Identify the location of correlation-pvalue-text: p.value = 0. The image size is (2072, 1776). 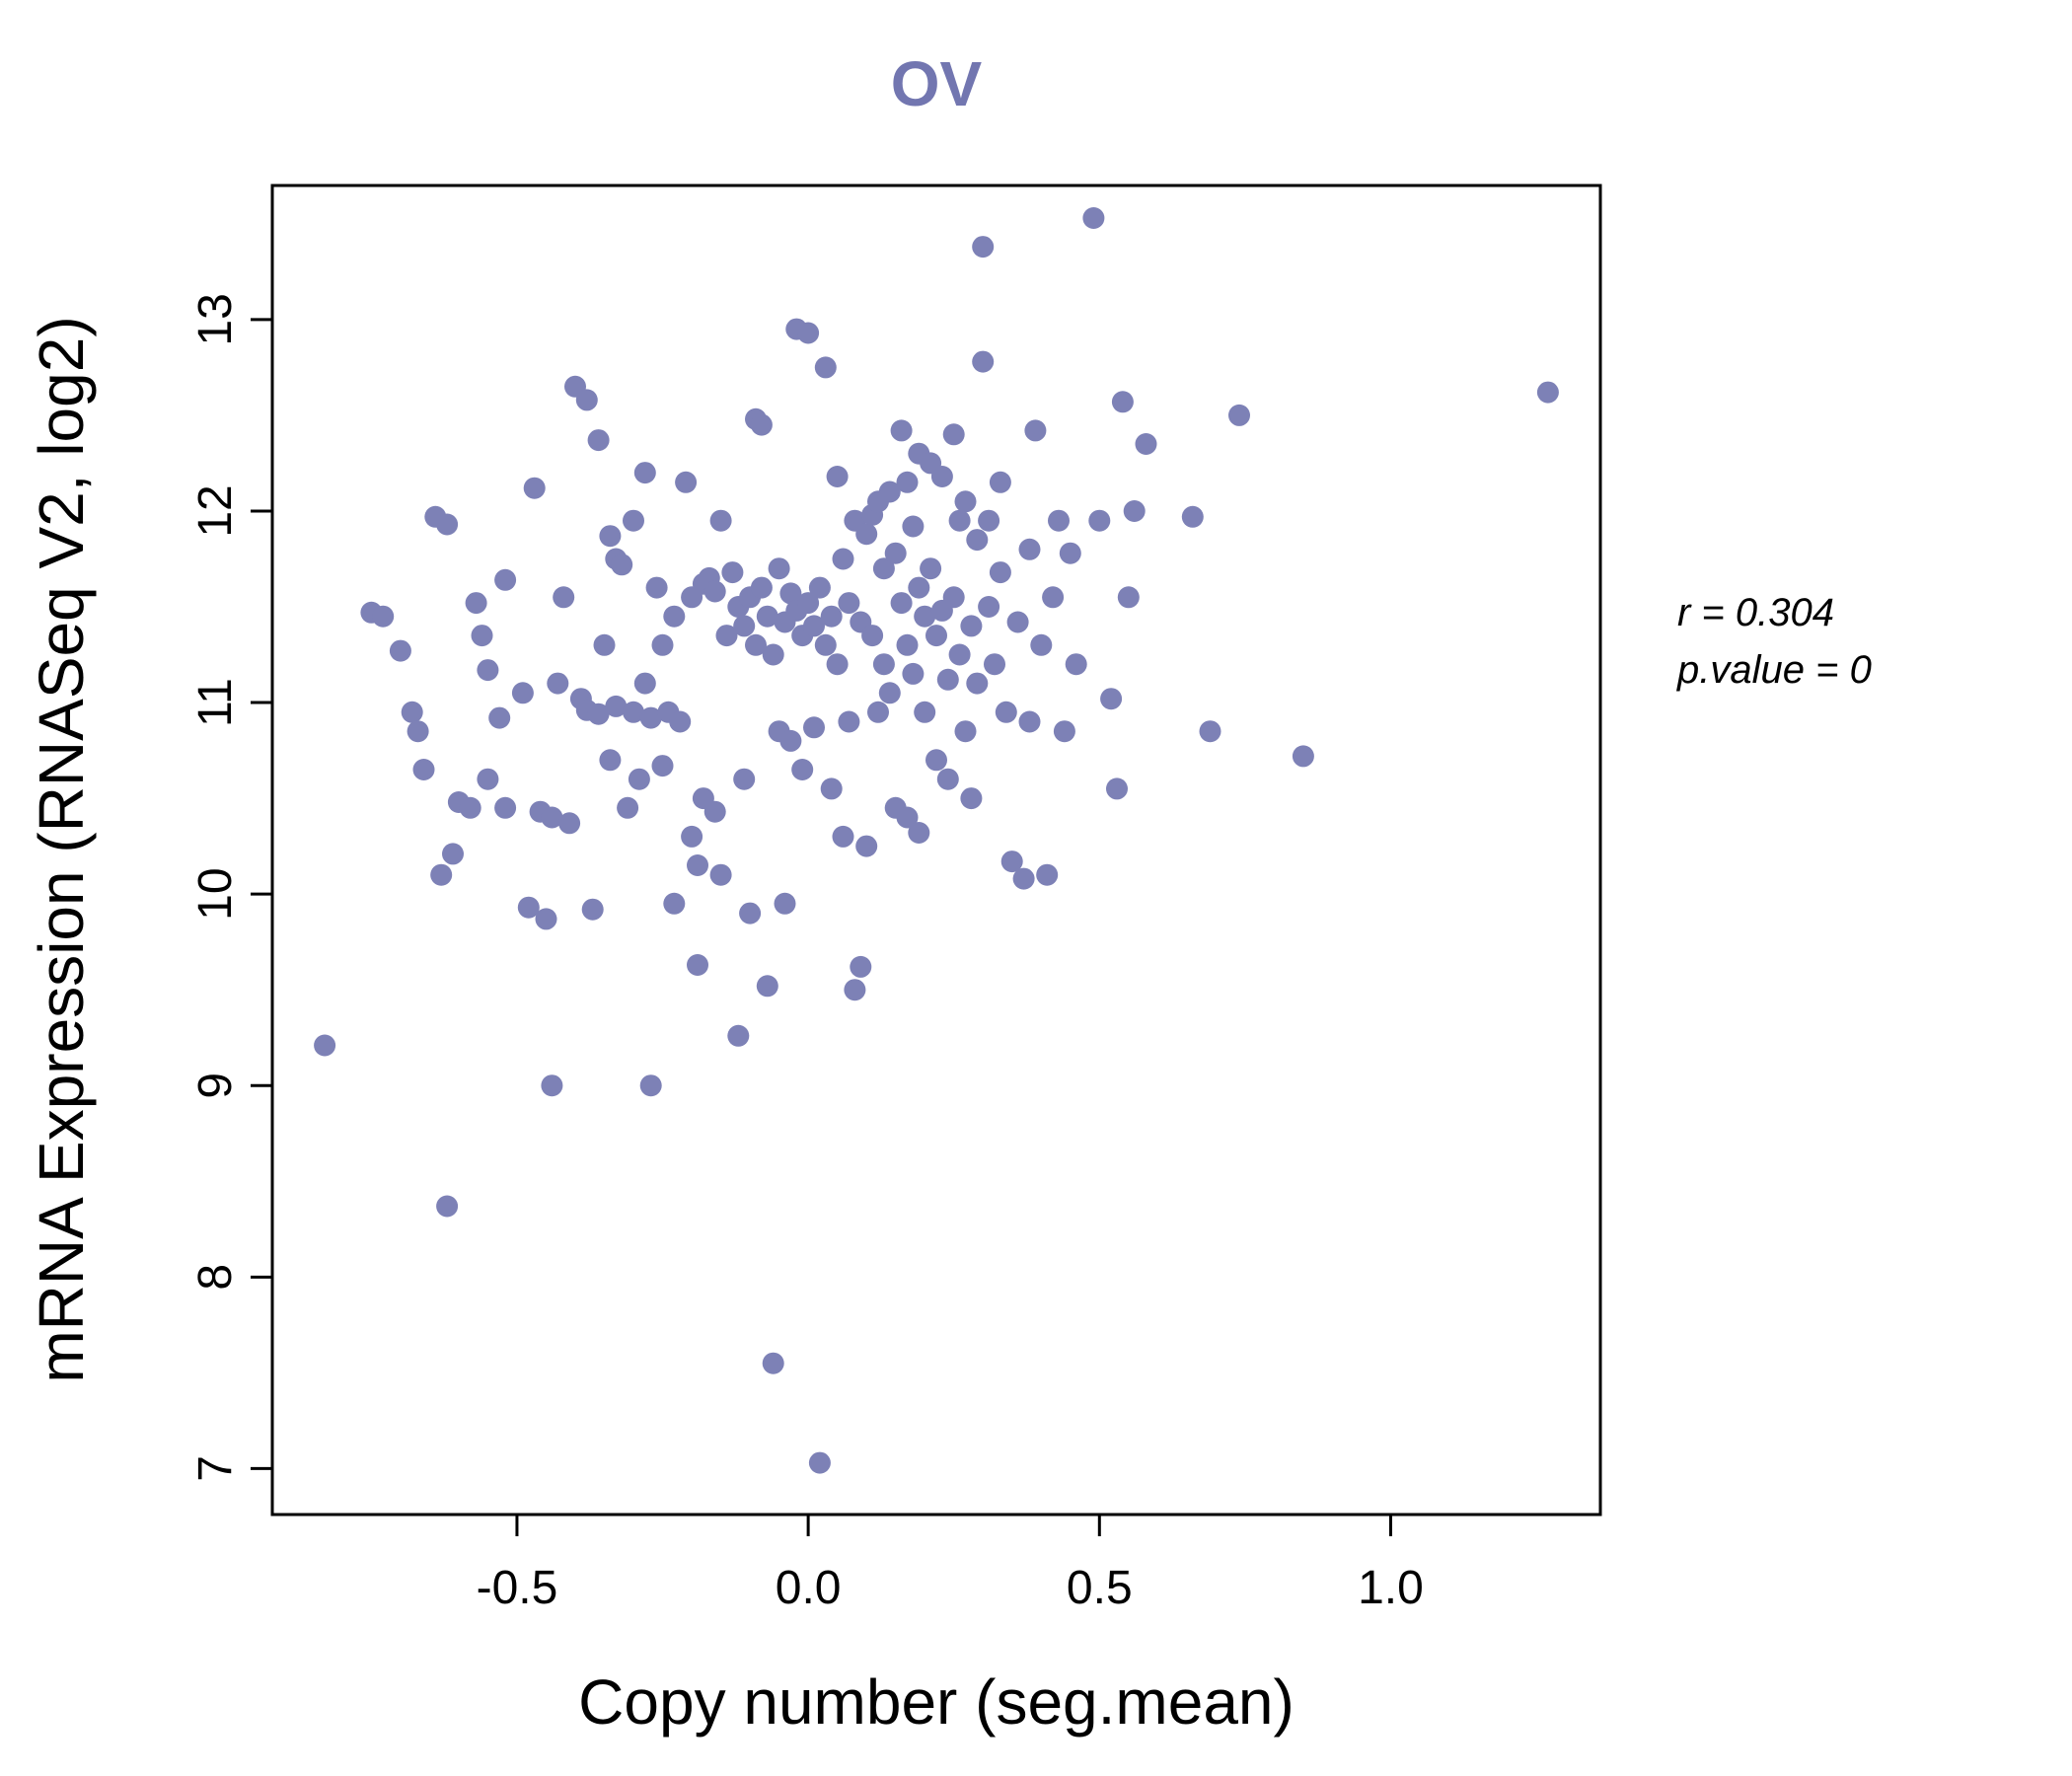
(1774, 670).